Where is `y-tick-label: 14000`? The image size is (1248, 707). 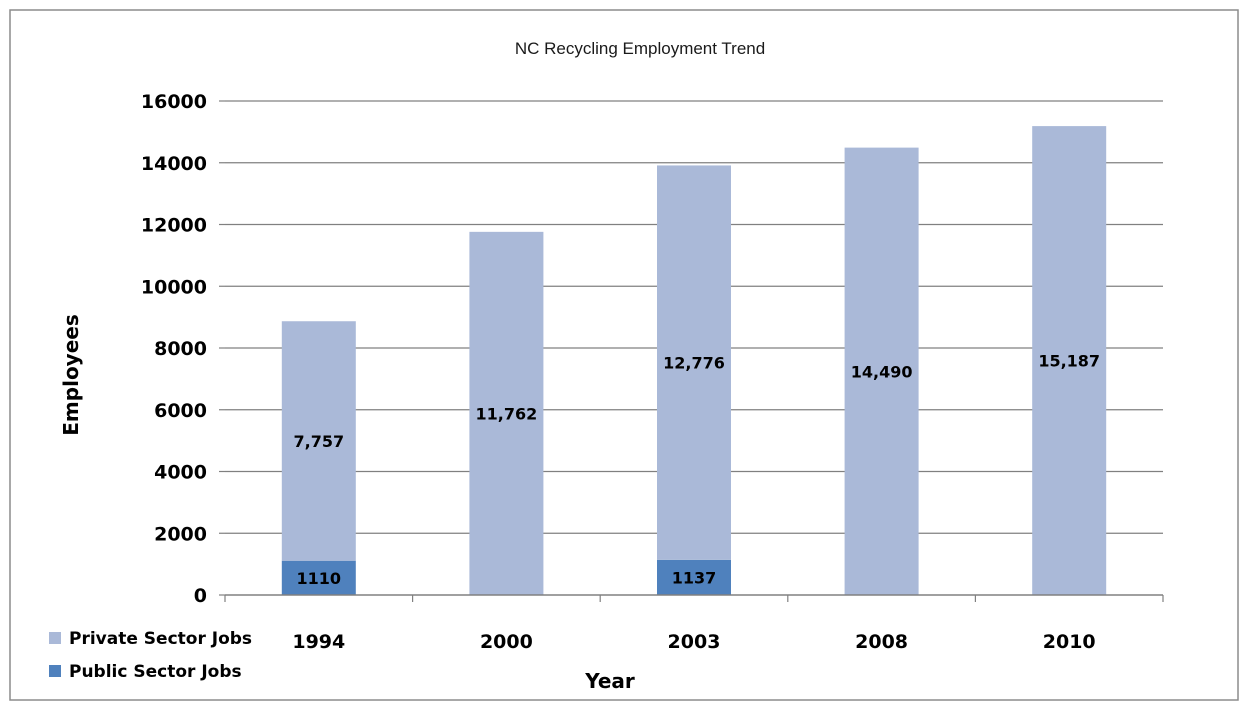 y-tick-label: 14000 is located at coordinates (174, 164).